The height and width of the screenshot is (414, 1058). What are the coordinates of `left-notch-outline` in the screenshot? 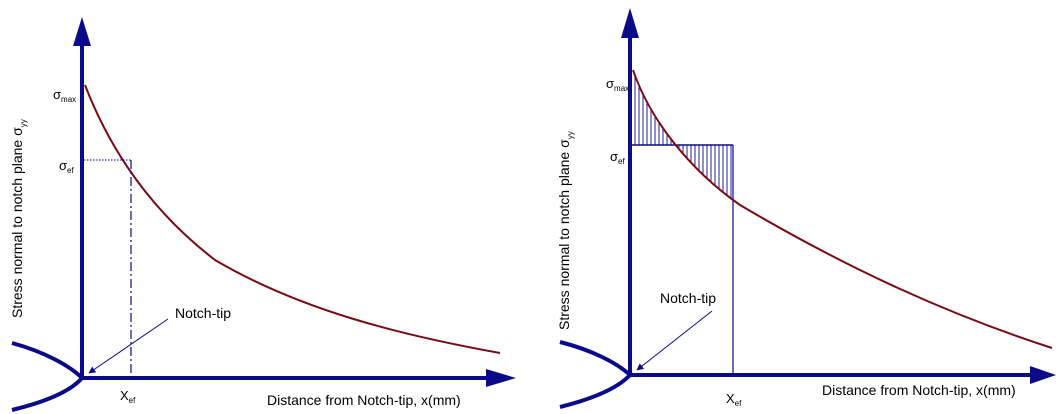 It's located at (48, 376).